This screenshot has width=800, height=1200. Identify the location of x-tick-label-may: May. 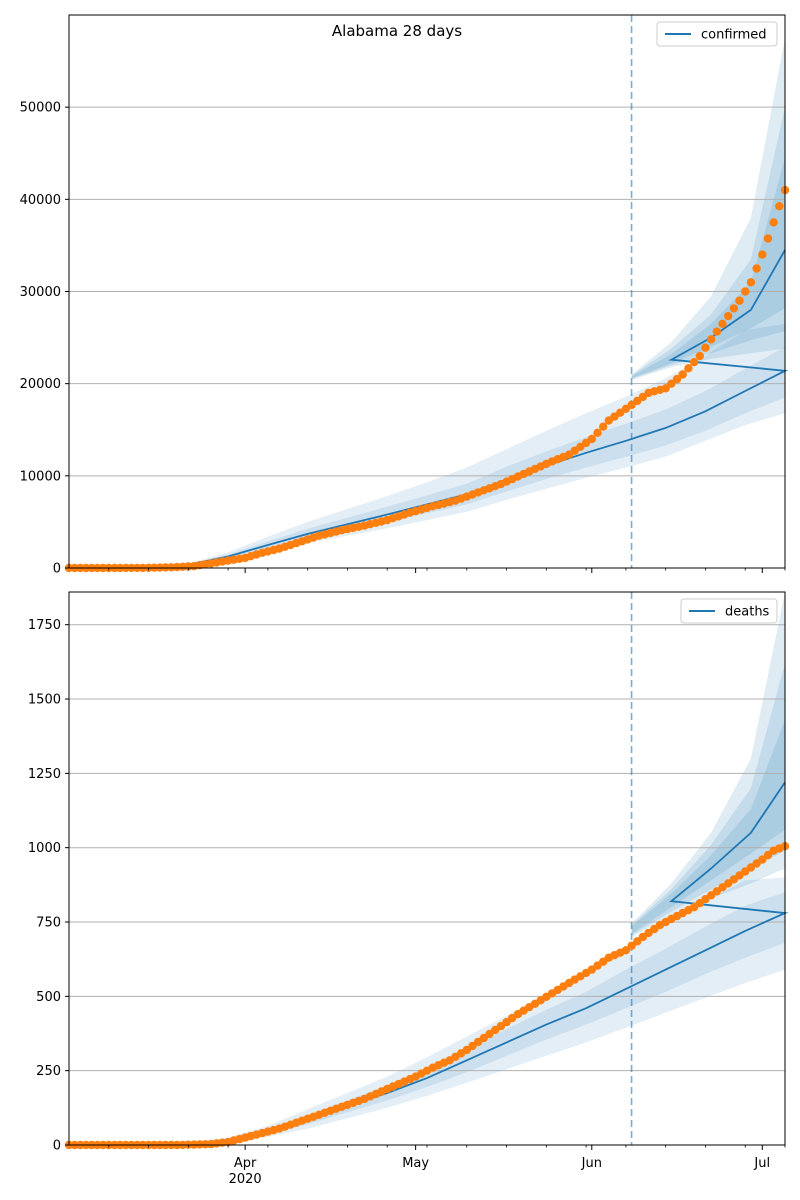
(415, 1163).